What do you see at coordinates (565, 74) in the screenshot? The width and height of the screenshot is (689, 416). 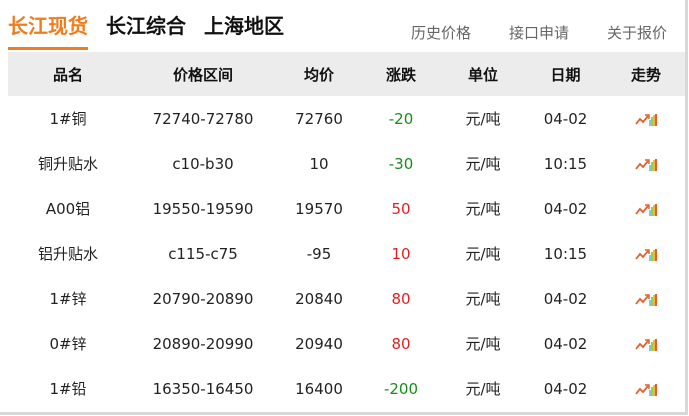 I see `col-date: 日期` at bounding box center [565, 74].